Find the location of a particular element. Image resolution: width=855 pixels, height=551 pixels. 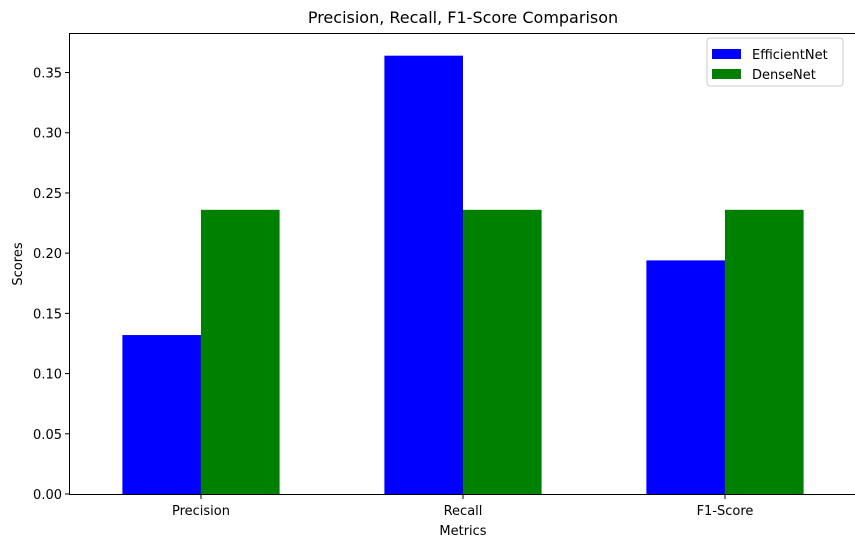

x-axis: Precision Recall F1-Score is located at coordinates (462, 506).